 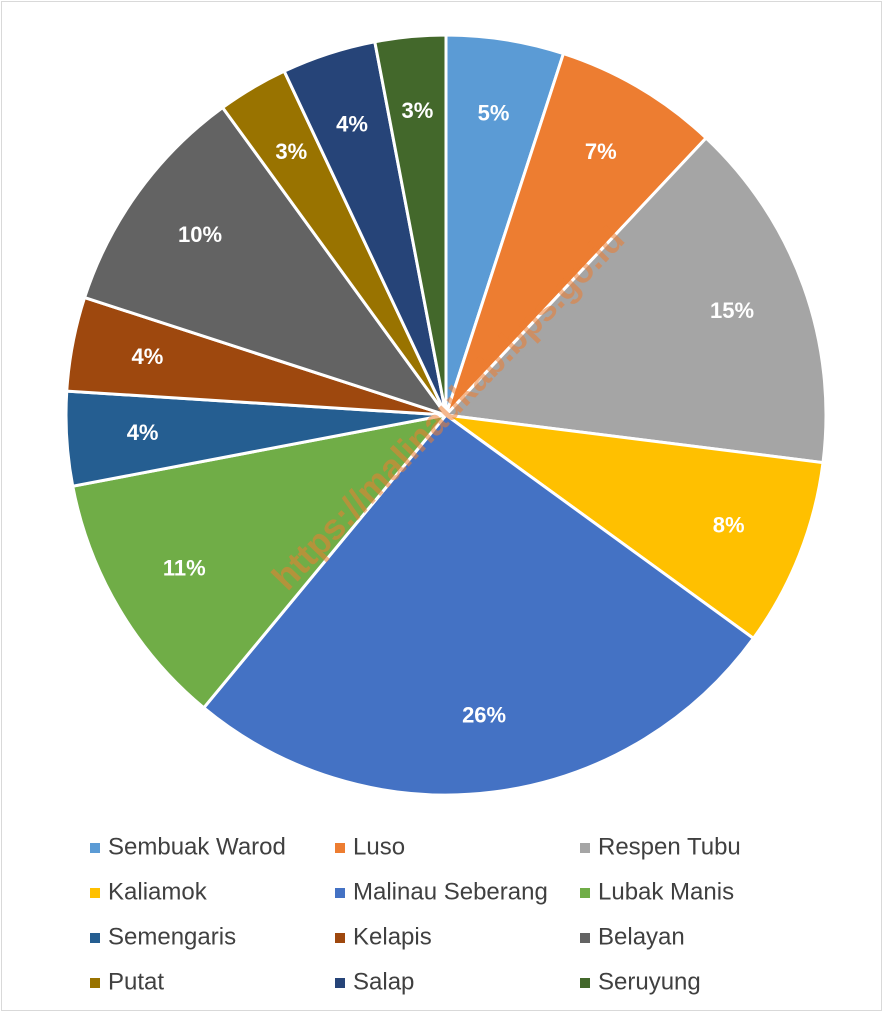 I want to click on legend-label: Luso, so click(x=379, y=846).